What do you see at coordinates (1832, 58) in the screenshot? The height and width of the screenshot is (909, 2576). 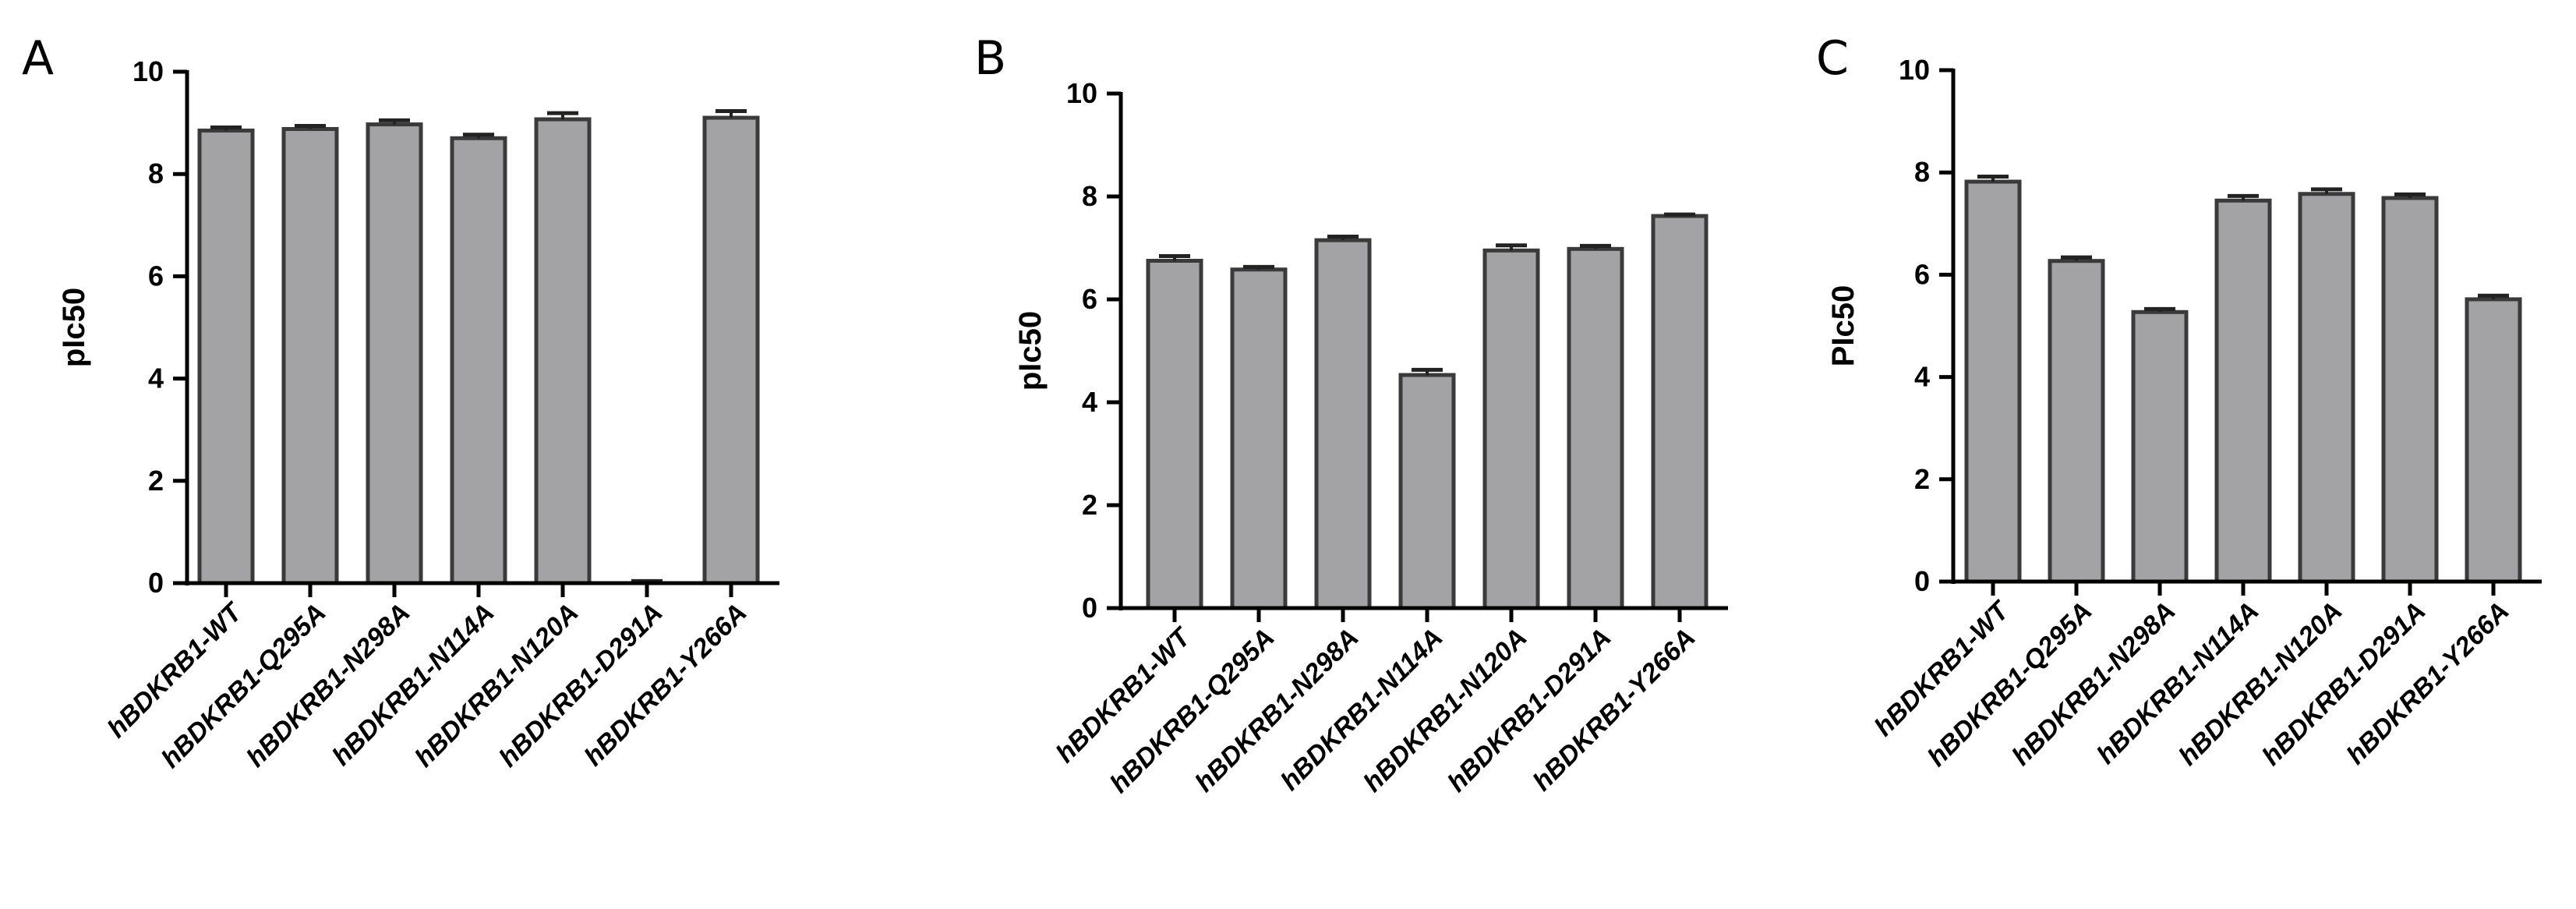 I see `panel-letter: C` at bounding box center [1832, 58].